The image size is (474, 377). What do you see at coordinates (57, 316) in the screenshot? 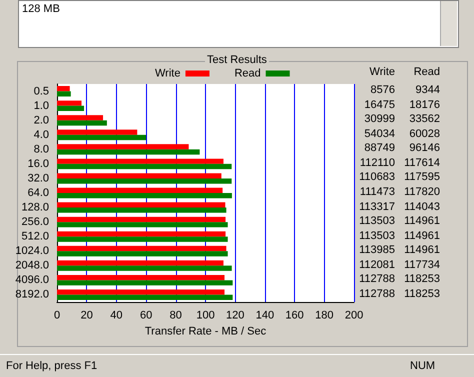
I see `x-tick-label: 0` at bounding box center [57, 316].